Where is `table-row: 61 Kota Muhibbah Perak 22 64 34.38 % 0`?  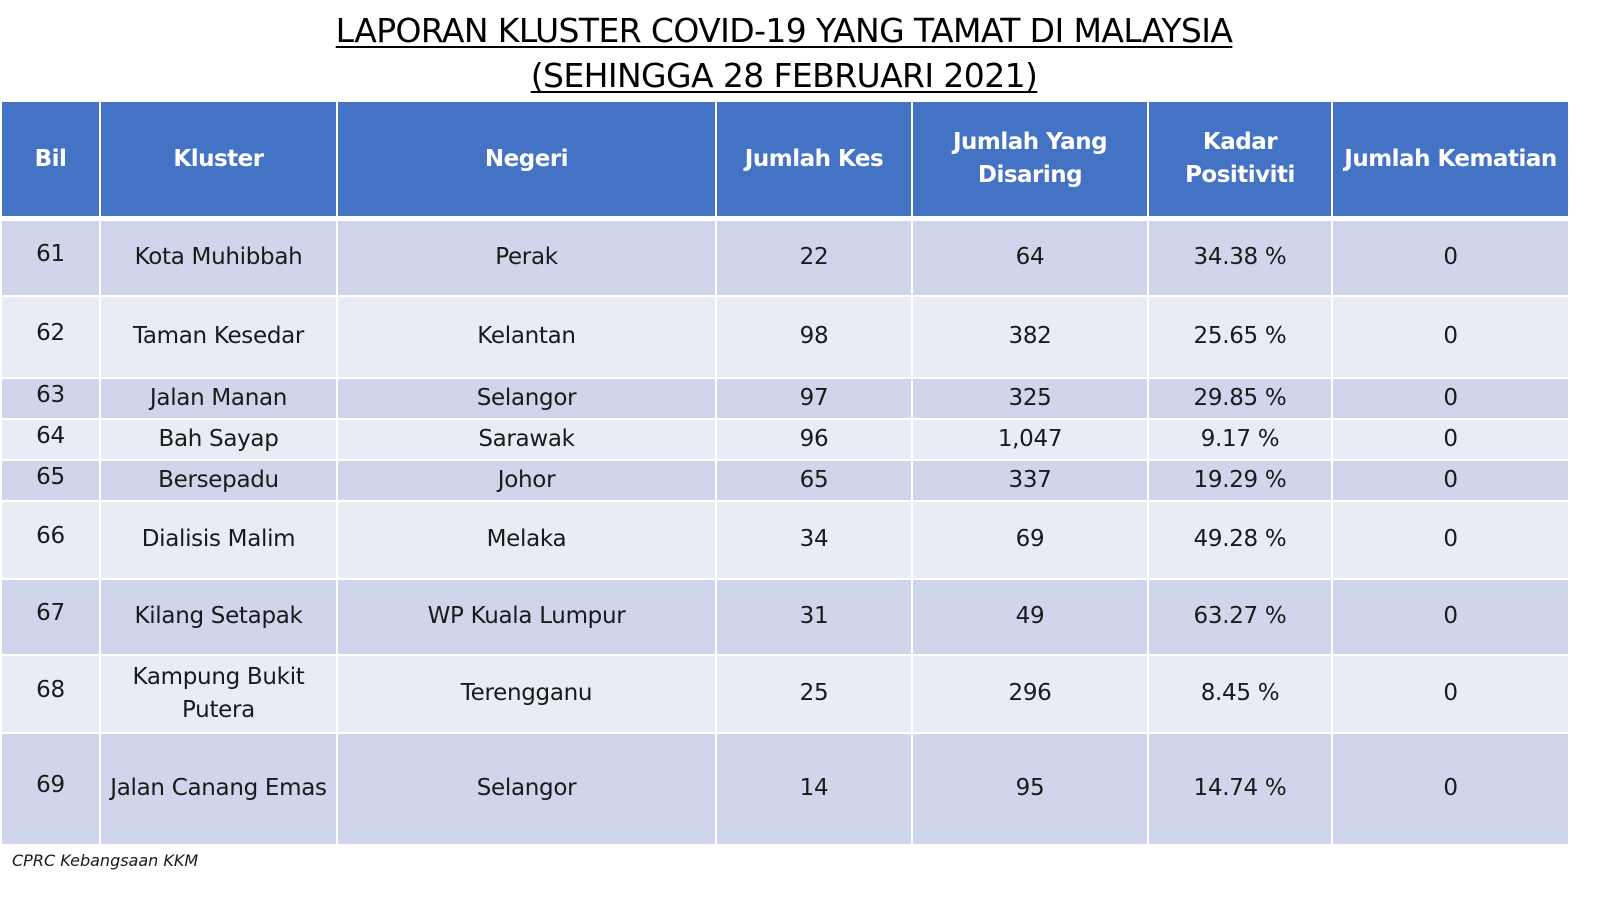
table-row: 61 Kota Muhibbah Perak 22 64 34.38 % 0 is located at coordinates (785, 257).